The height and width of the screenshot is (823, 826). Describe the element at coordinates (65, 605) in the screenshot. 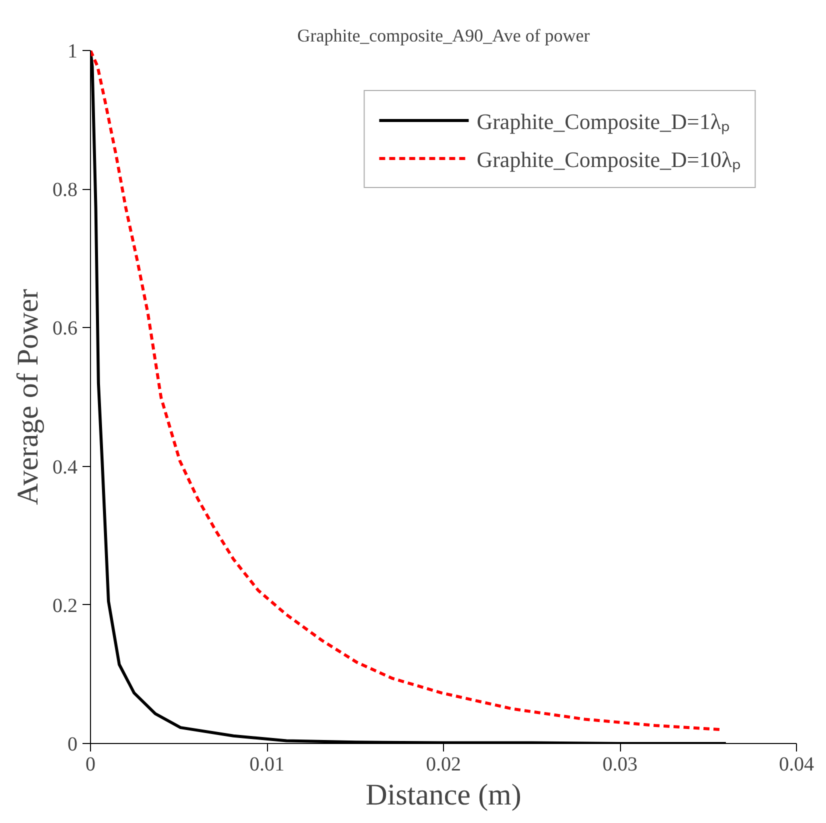

I see `y-tick-label: 0.2` at that location.